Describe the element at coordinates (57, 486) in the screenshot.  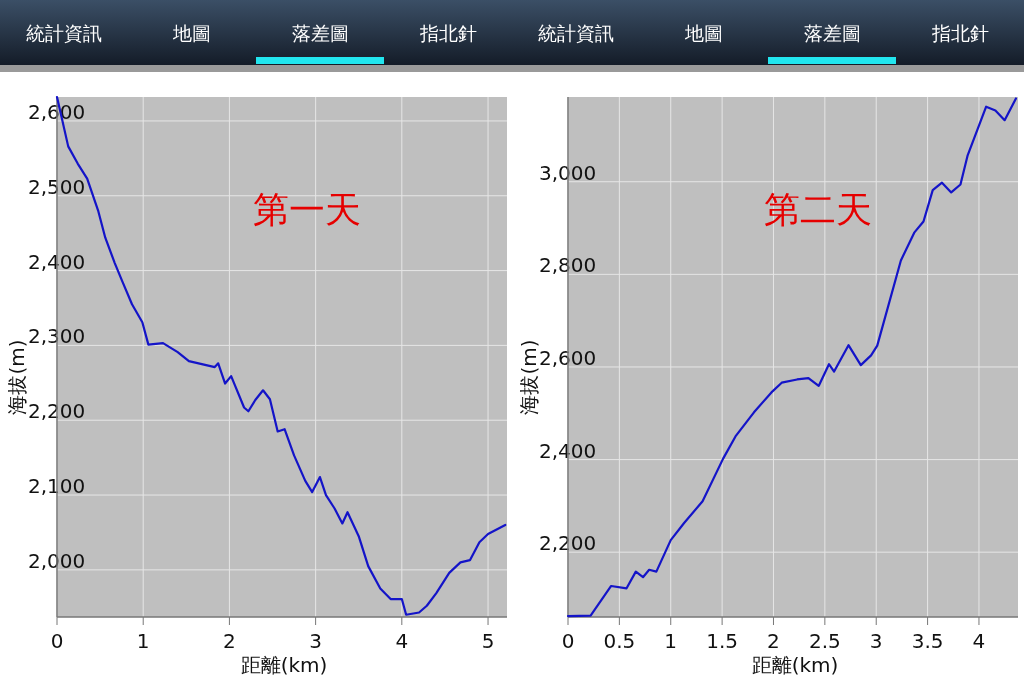
I see `y-tick-label: 2,100` at that location.